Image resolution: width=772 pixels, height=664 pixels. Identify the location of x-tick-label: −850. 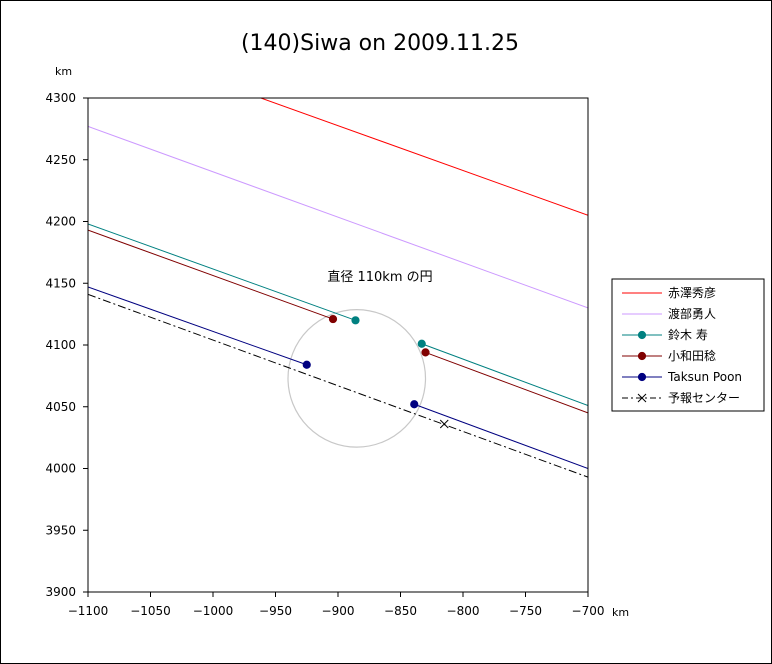
(400, 611).